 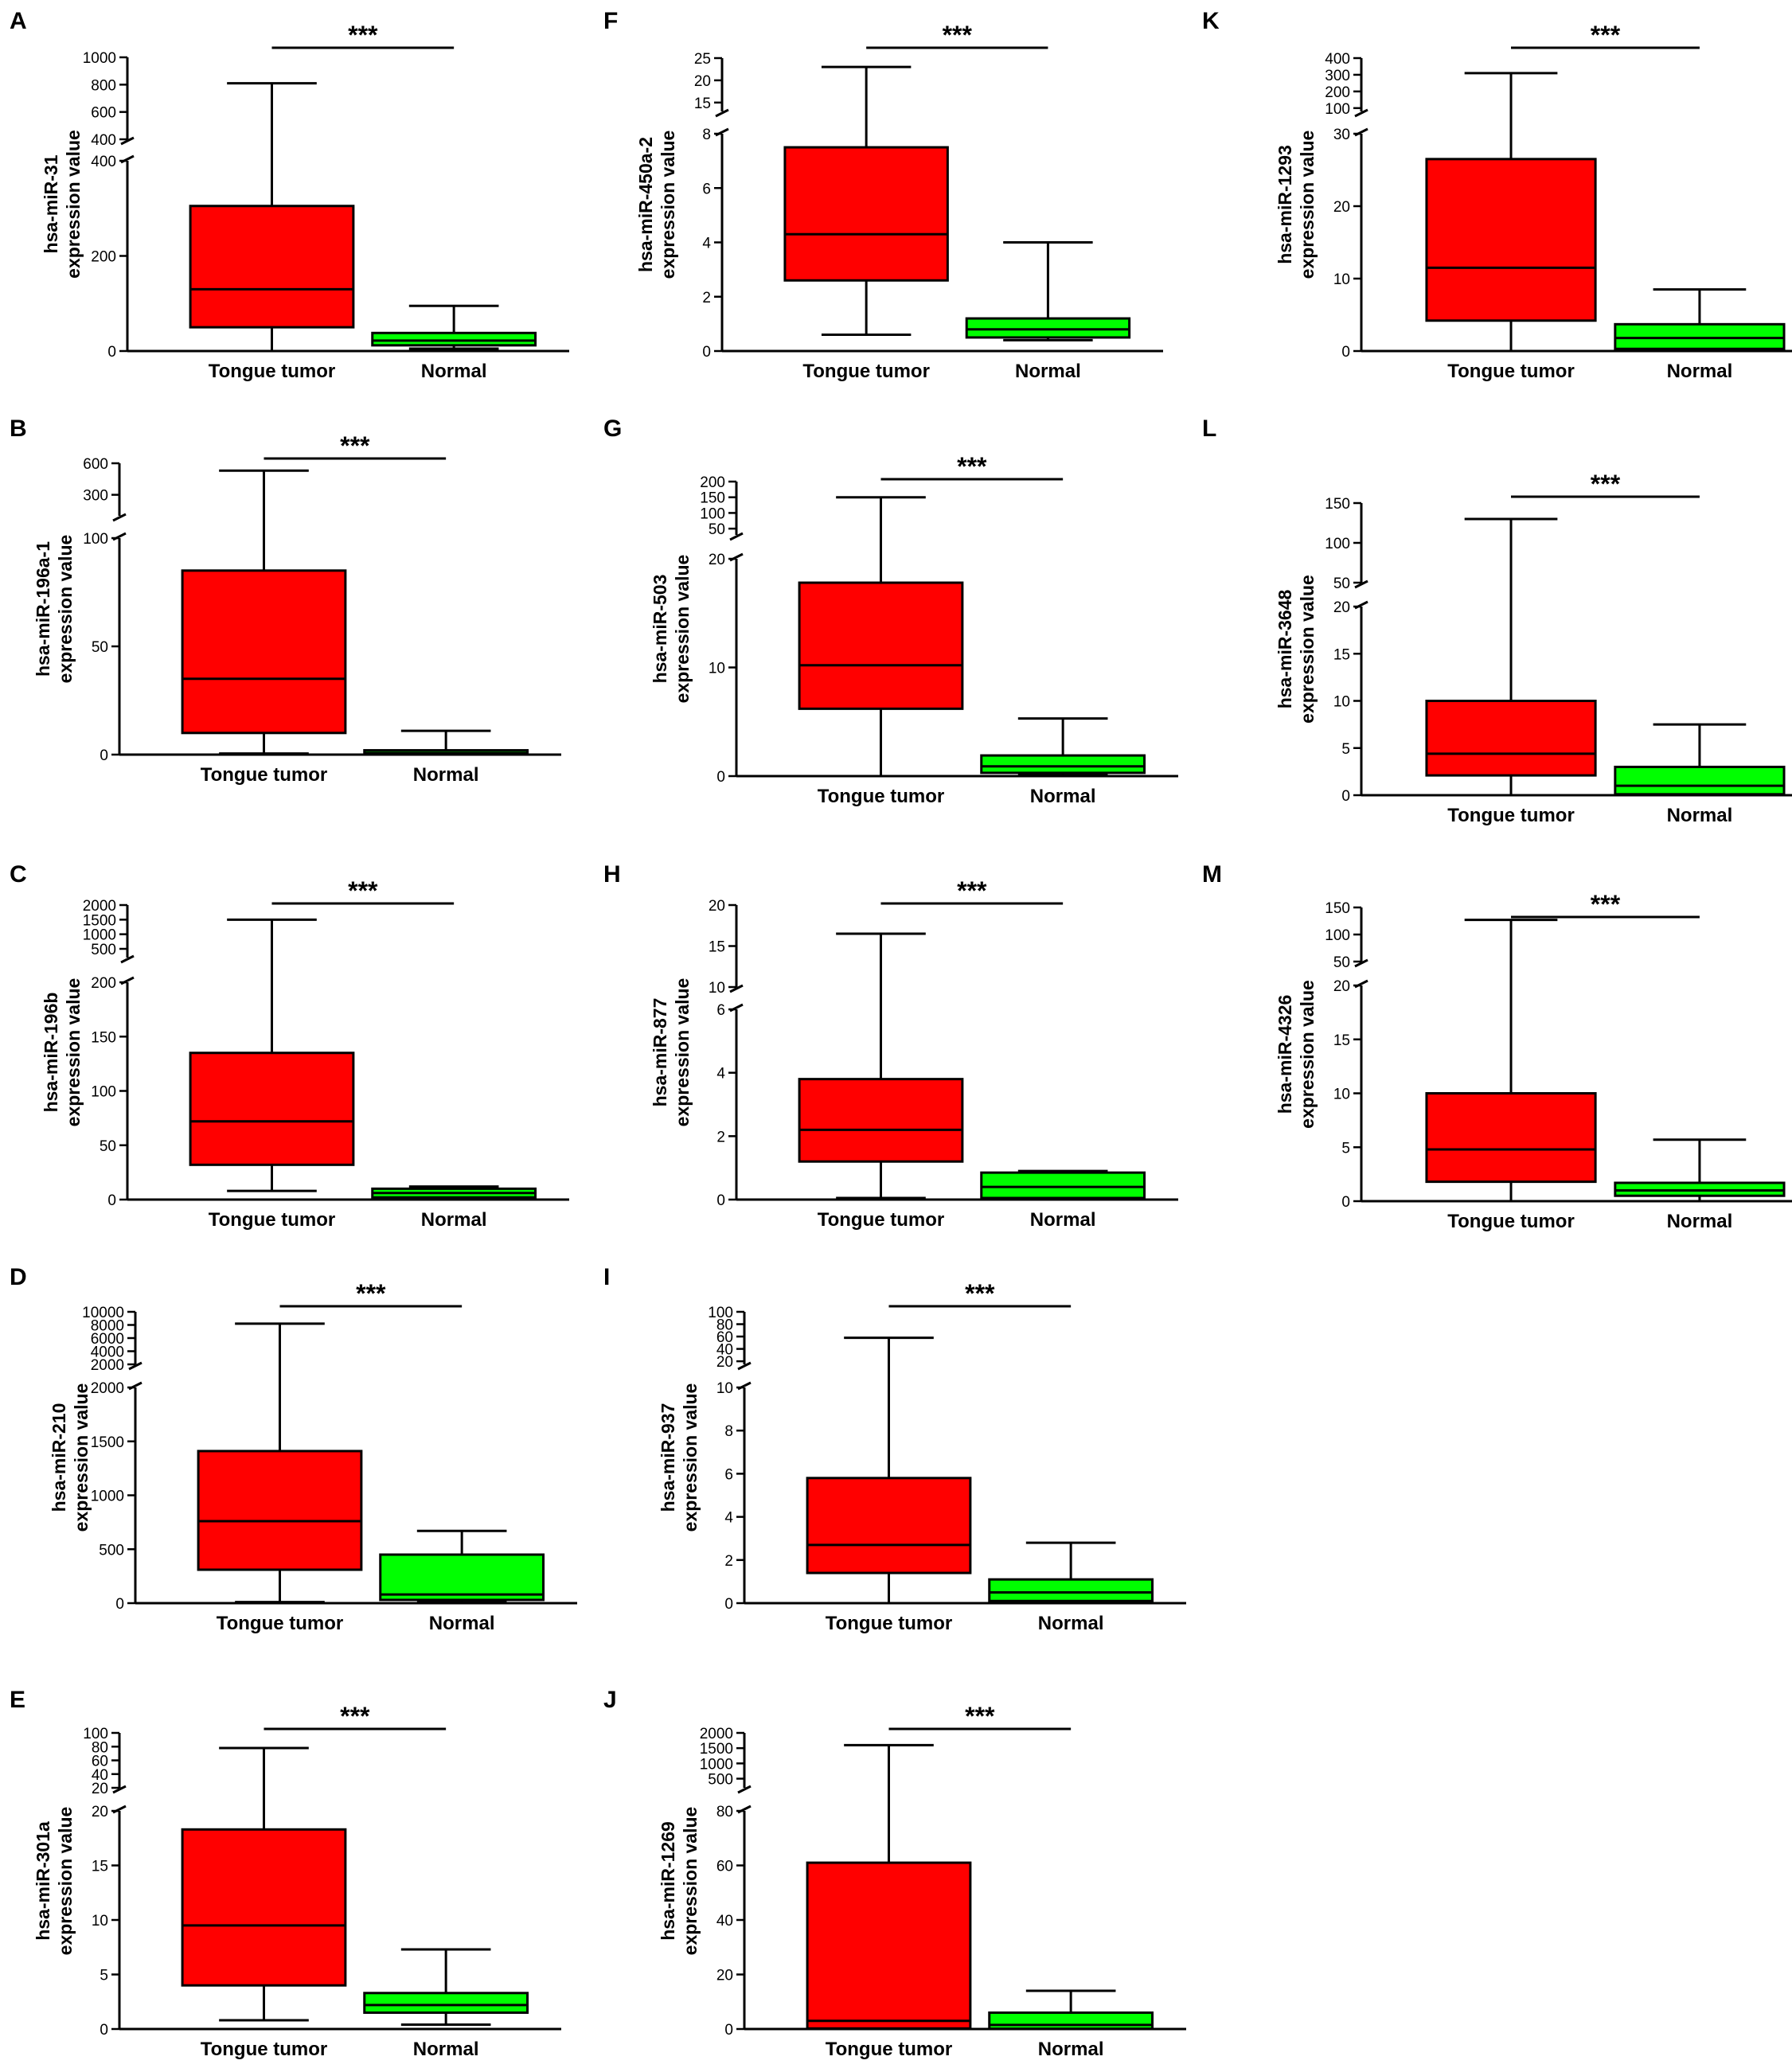 I want to click on panel-label: K, so click(x=1211, y=21).